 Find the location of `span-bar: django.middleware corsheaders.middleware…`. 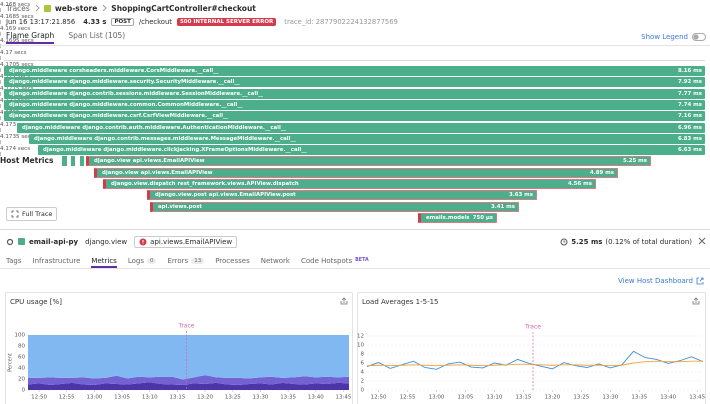

span-bar: django.middleware corsheaders.middleware… is located at coordinates (354, 71).